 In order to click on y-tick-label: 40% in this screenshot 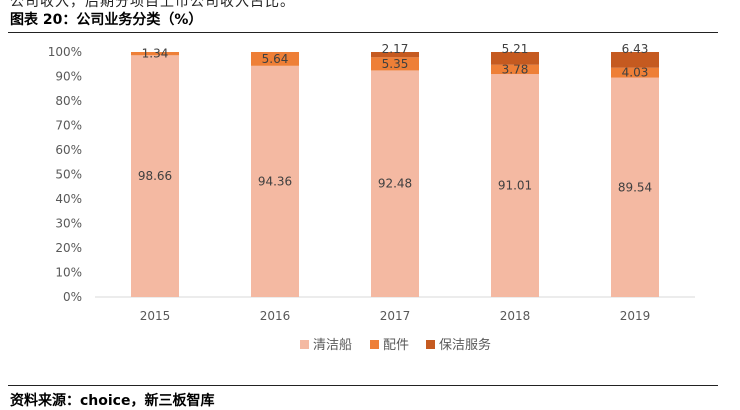, I will do `click(68, 199)`.